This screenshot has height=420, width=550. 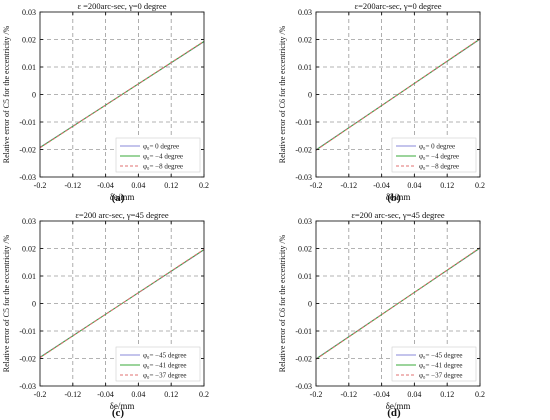 What do you see at coordinates (398, 6) in the screenshot?
I see `chart-title: ε=200arc-sec, γ=0 degree` at bounding box center [398, 6].